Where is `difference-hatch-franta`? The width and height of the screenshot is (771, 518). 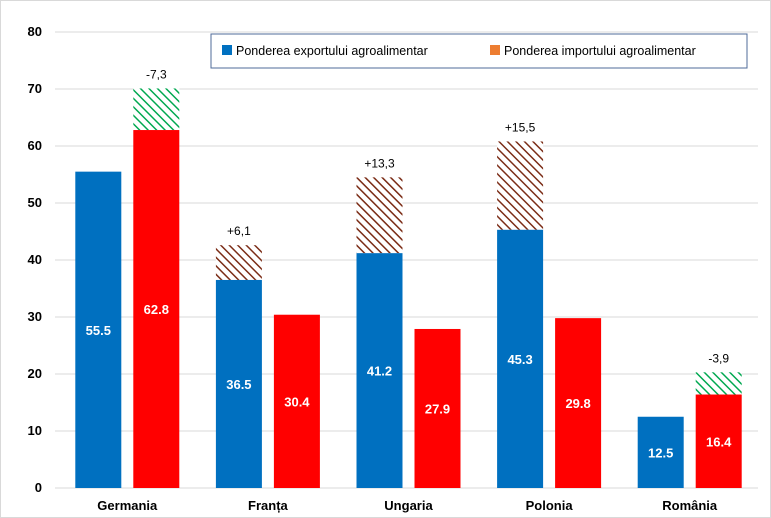
difference-hatch-franta is located at coordinates (238, 262).